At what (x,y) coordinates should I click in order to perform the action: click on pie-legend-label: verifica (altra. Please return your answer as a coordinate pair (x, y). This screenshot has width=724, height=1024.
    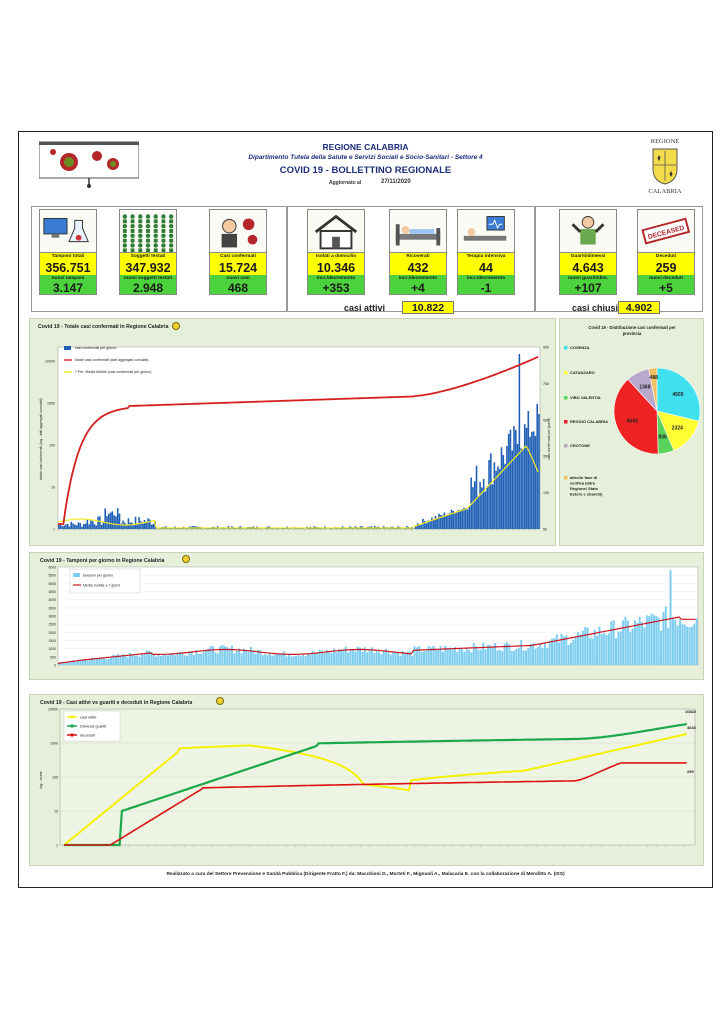
    Looking at the image, I should click on (583, 483).